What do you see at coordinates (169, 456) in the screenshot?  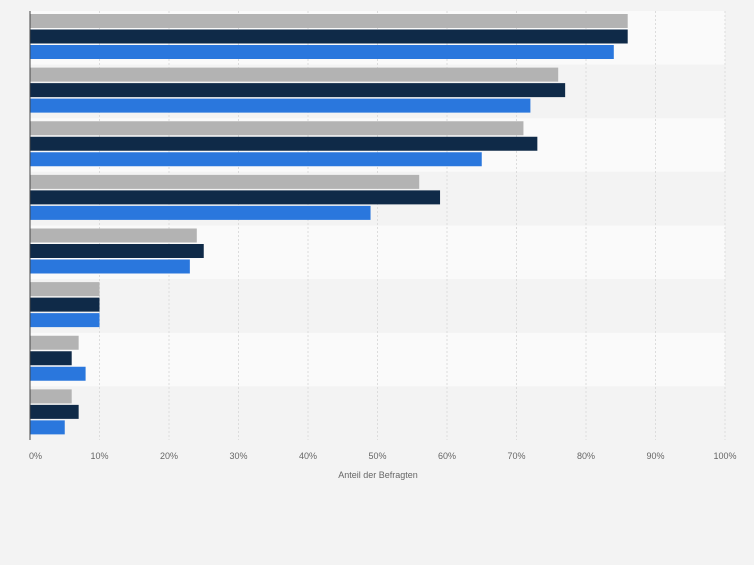 I see `x-tick-label: 20%` at bounding box center [169, 456].